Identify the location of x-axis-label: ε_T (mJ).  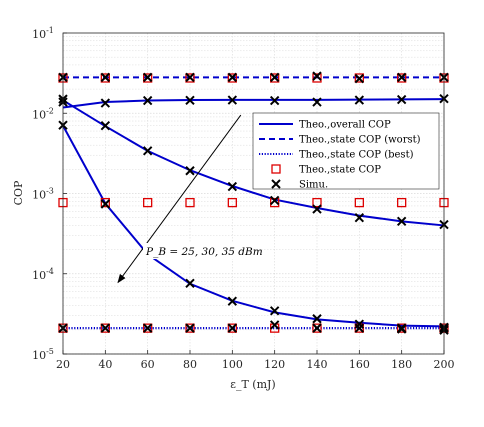
(252, 384).